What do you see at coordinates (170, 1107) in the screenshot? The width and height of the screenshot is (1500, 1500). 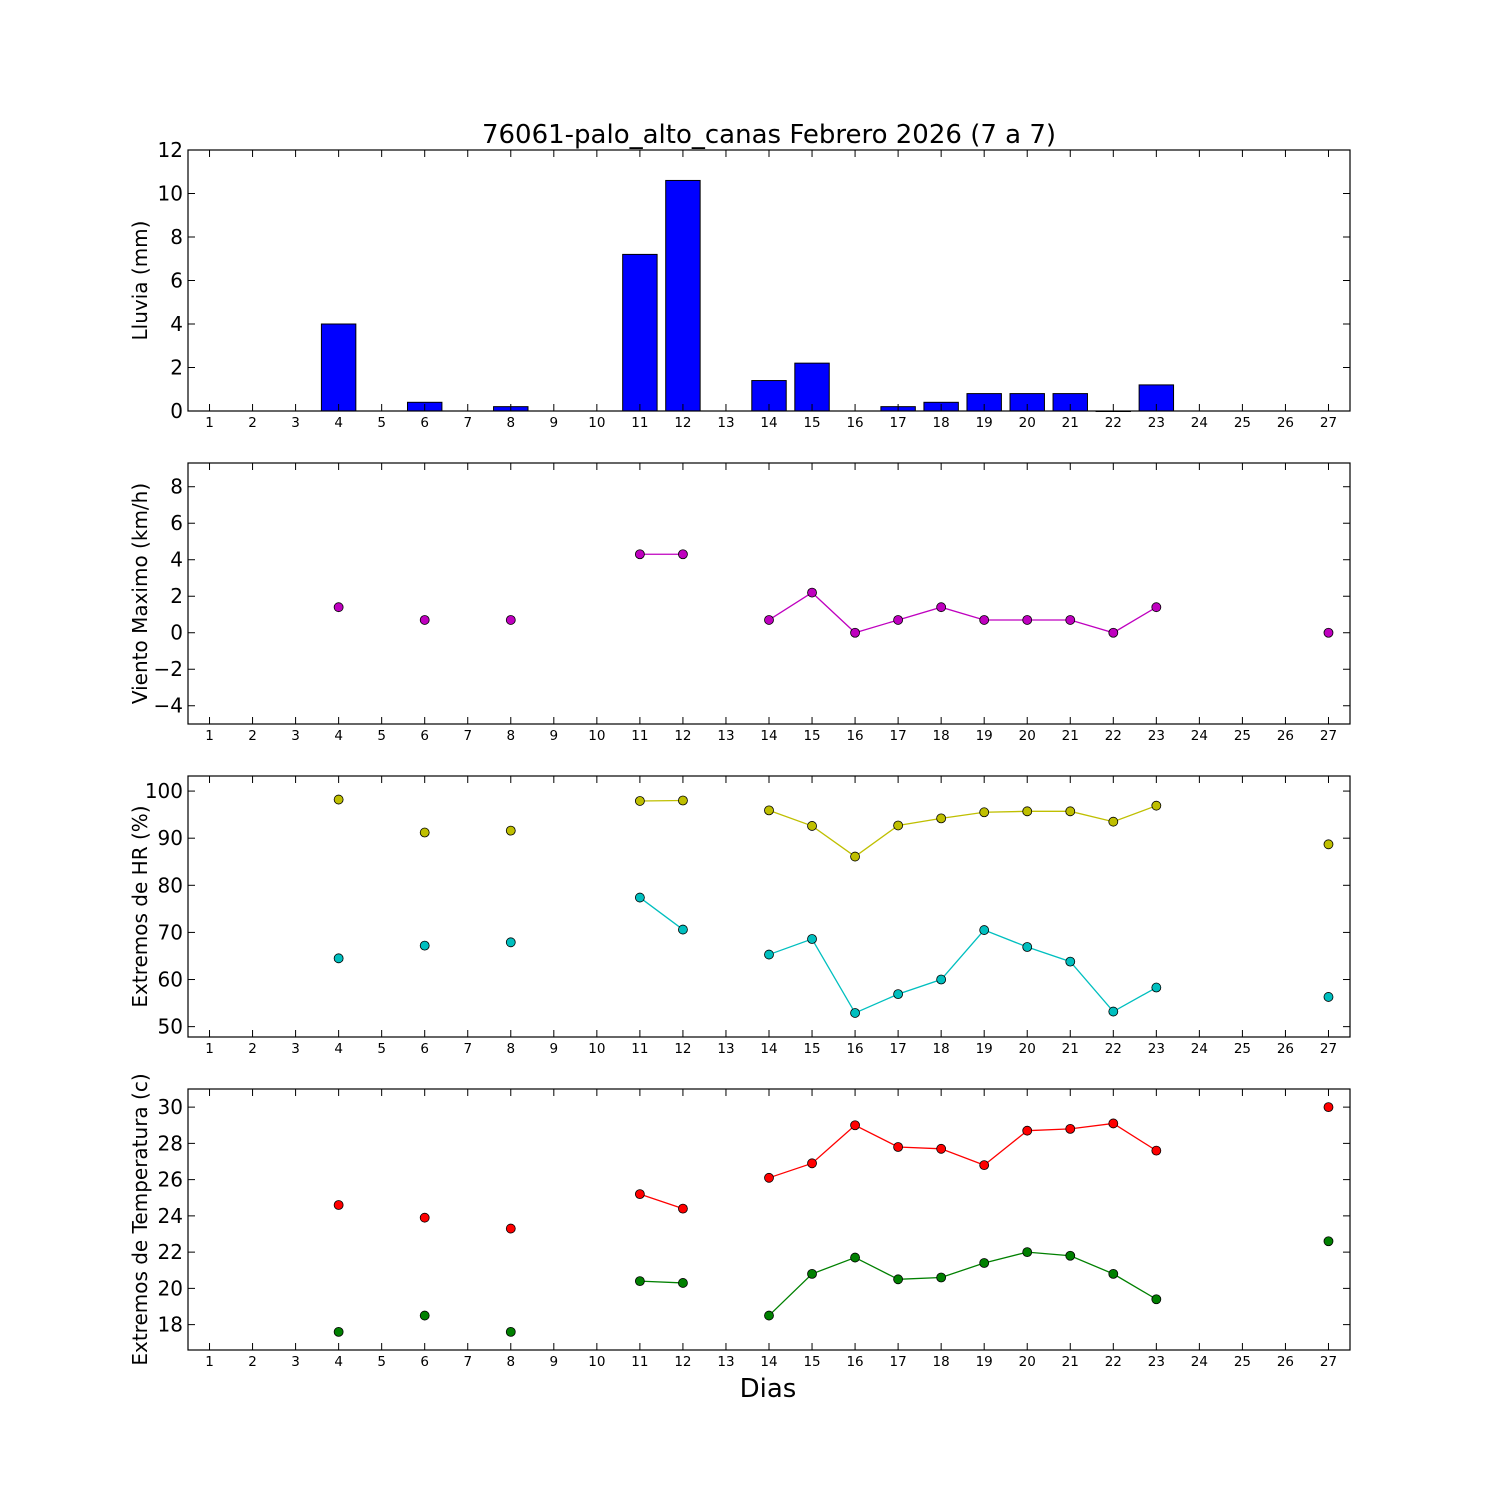 I see `y-tick-label: 30` at bounding box center [170, 1107].